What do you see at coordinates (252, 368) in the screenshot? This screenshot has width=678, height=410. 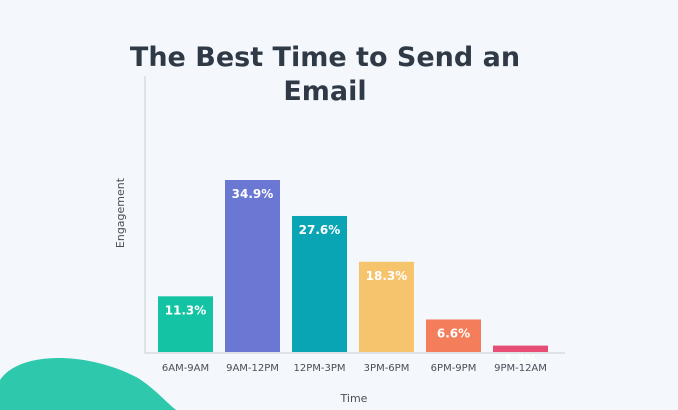 I see `x-tick-label-9am-12pm: 9AM-12PM` at bounding box center [252, 368].